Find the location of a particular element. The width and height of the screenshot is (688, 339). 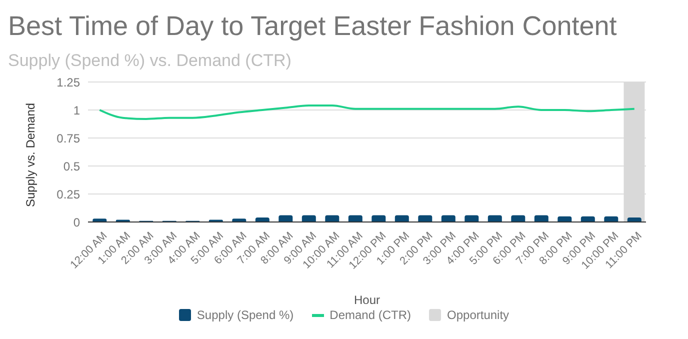

chart-title: Best Time of Day to Target Easter Fashion Content is located at coordinates (313, 26).